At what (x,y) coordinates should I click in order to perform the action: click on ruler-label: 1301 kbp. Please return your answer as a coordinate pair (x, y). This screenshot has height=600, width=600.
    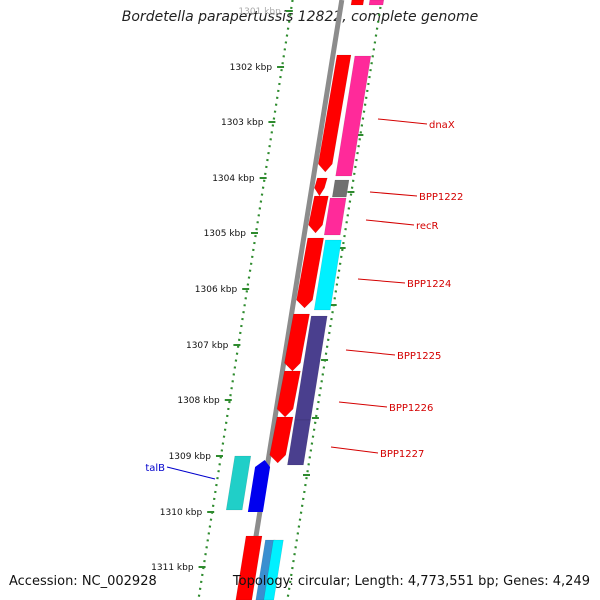
    Looking at the image, I should click on (259, 12).